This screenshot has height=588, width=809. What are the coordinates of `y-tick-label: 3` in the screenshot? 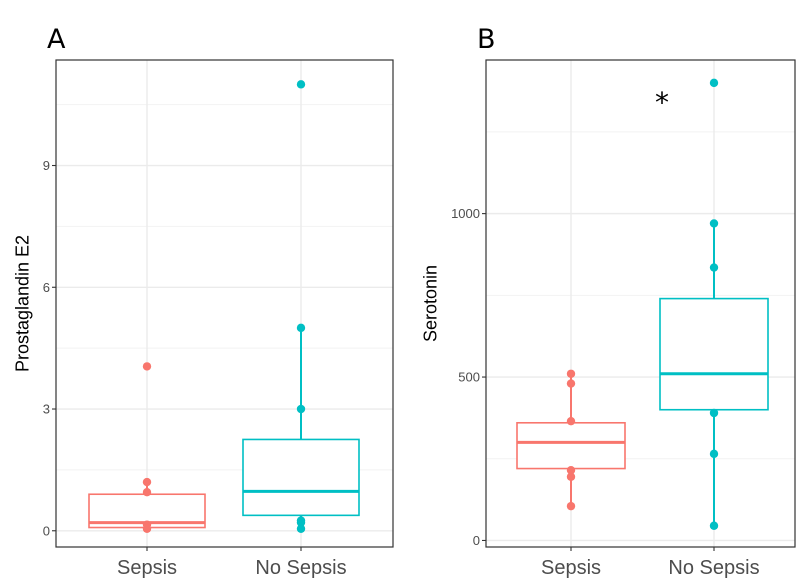 It's located at (46, 409).